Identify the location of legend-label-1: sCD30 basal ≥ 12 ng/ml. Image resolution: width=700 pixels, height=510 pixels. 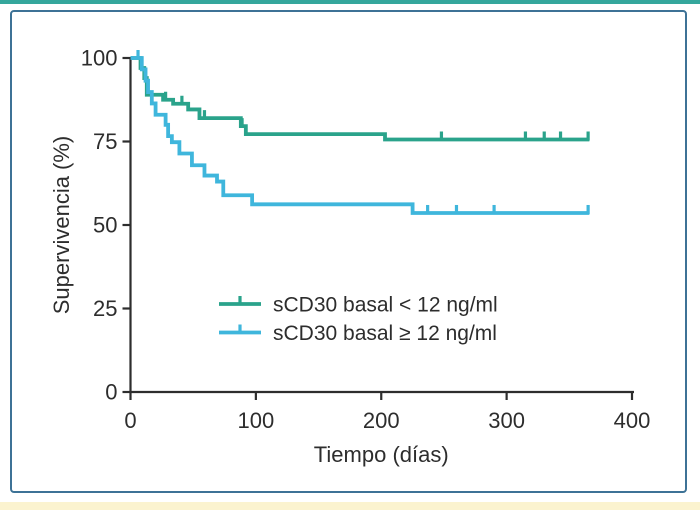
(385, 333).